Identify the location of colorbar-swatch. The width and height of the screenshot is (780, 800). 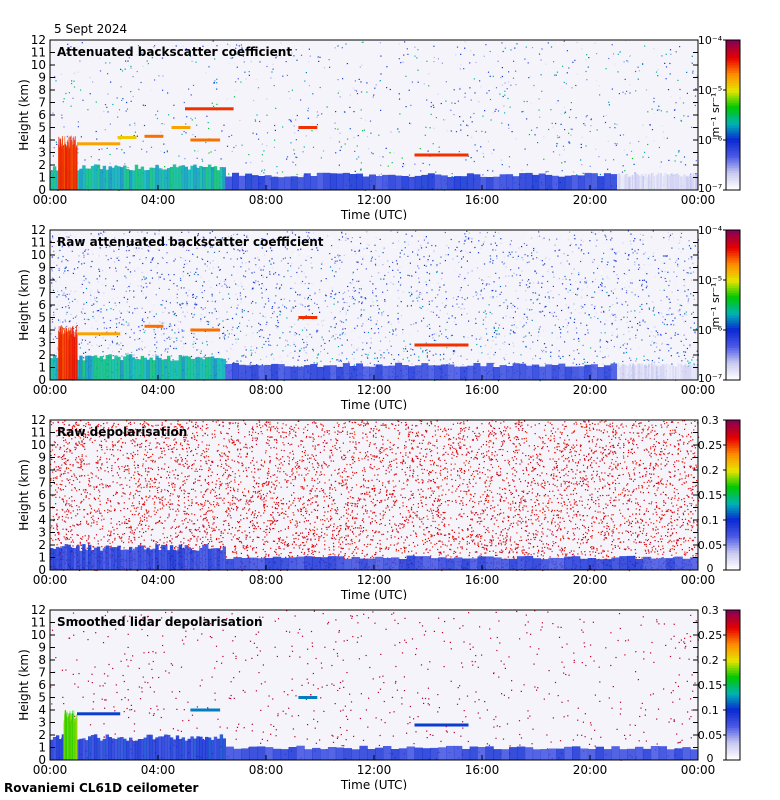
(733, 164).